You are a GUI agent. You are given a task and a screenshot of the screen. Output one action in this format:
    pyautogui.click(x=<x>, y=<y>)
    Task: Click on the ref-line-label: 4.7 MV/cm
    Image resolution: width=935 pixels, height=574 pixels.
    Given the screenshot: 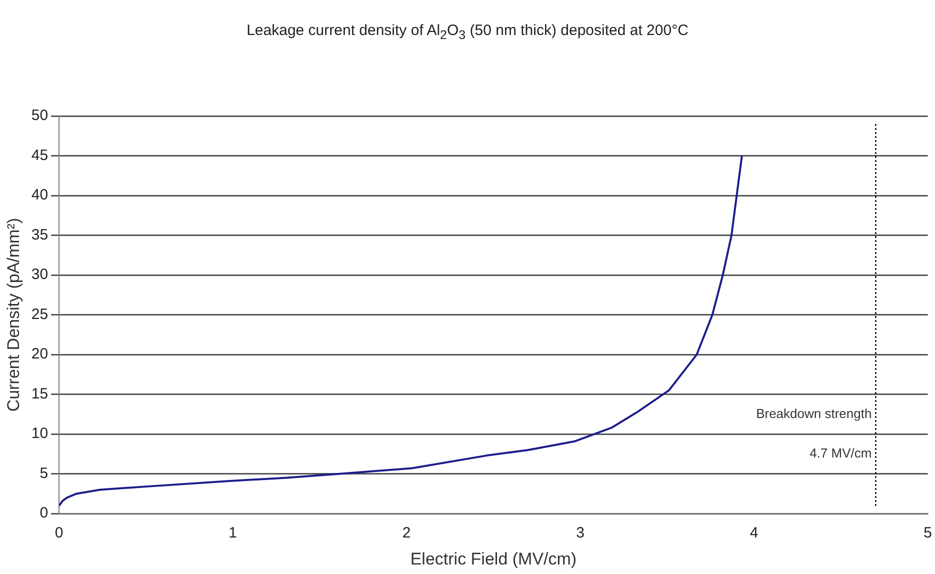 What is the action you would take?
    pyautogui.click(x=841, y=453)
    